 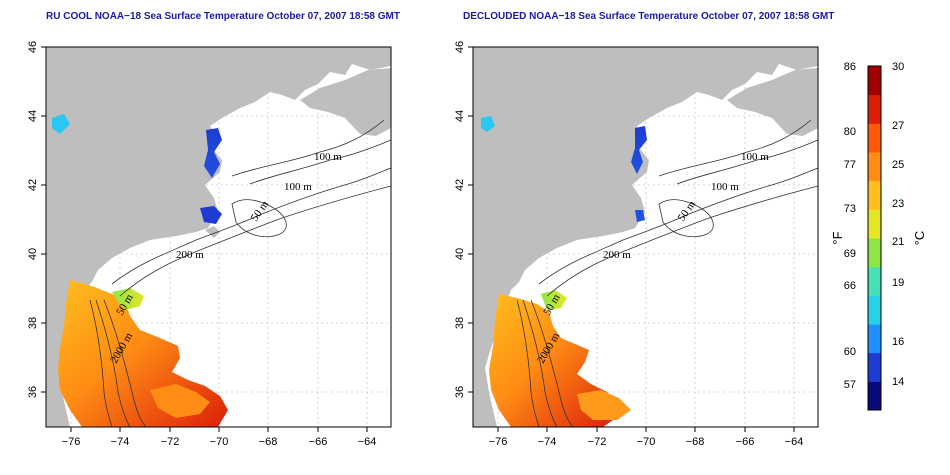 I want to click on right-lon-label: −68, so click(x=695, y=442).